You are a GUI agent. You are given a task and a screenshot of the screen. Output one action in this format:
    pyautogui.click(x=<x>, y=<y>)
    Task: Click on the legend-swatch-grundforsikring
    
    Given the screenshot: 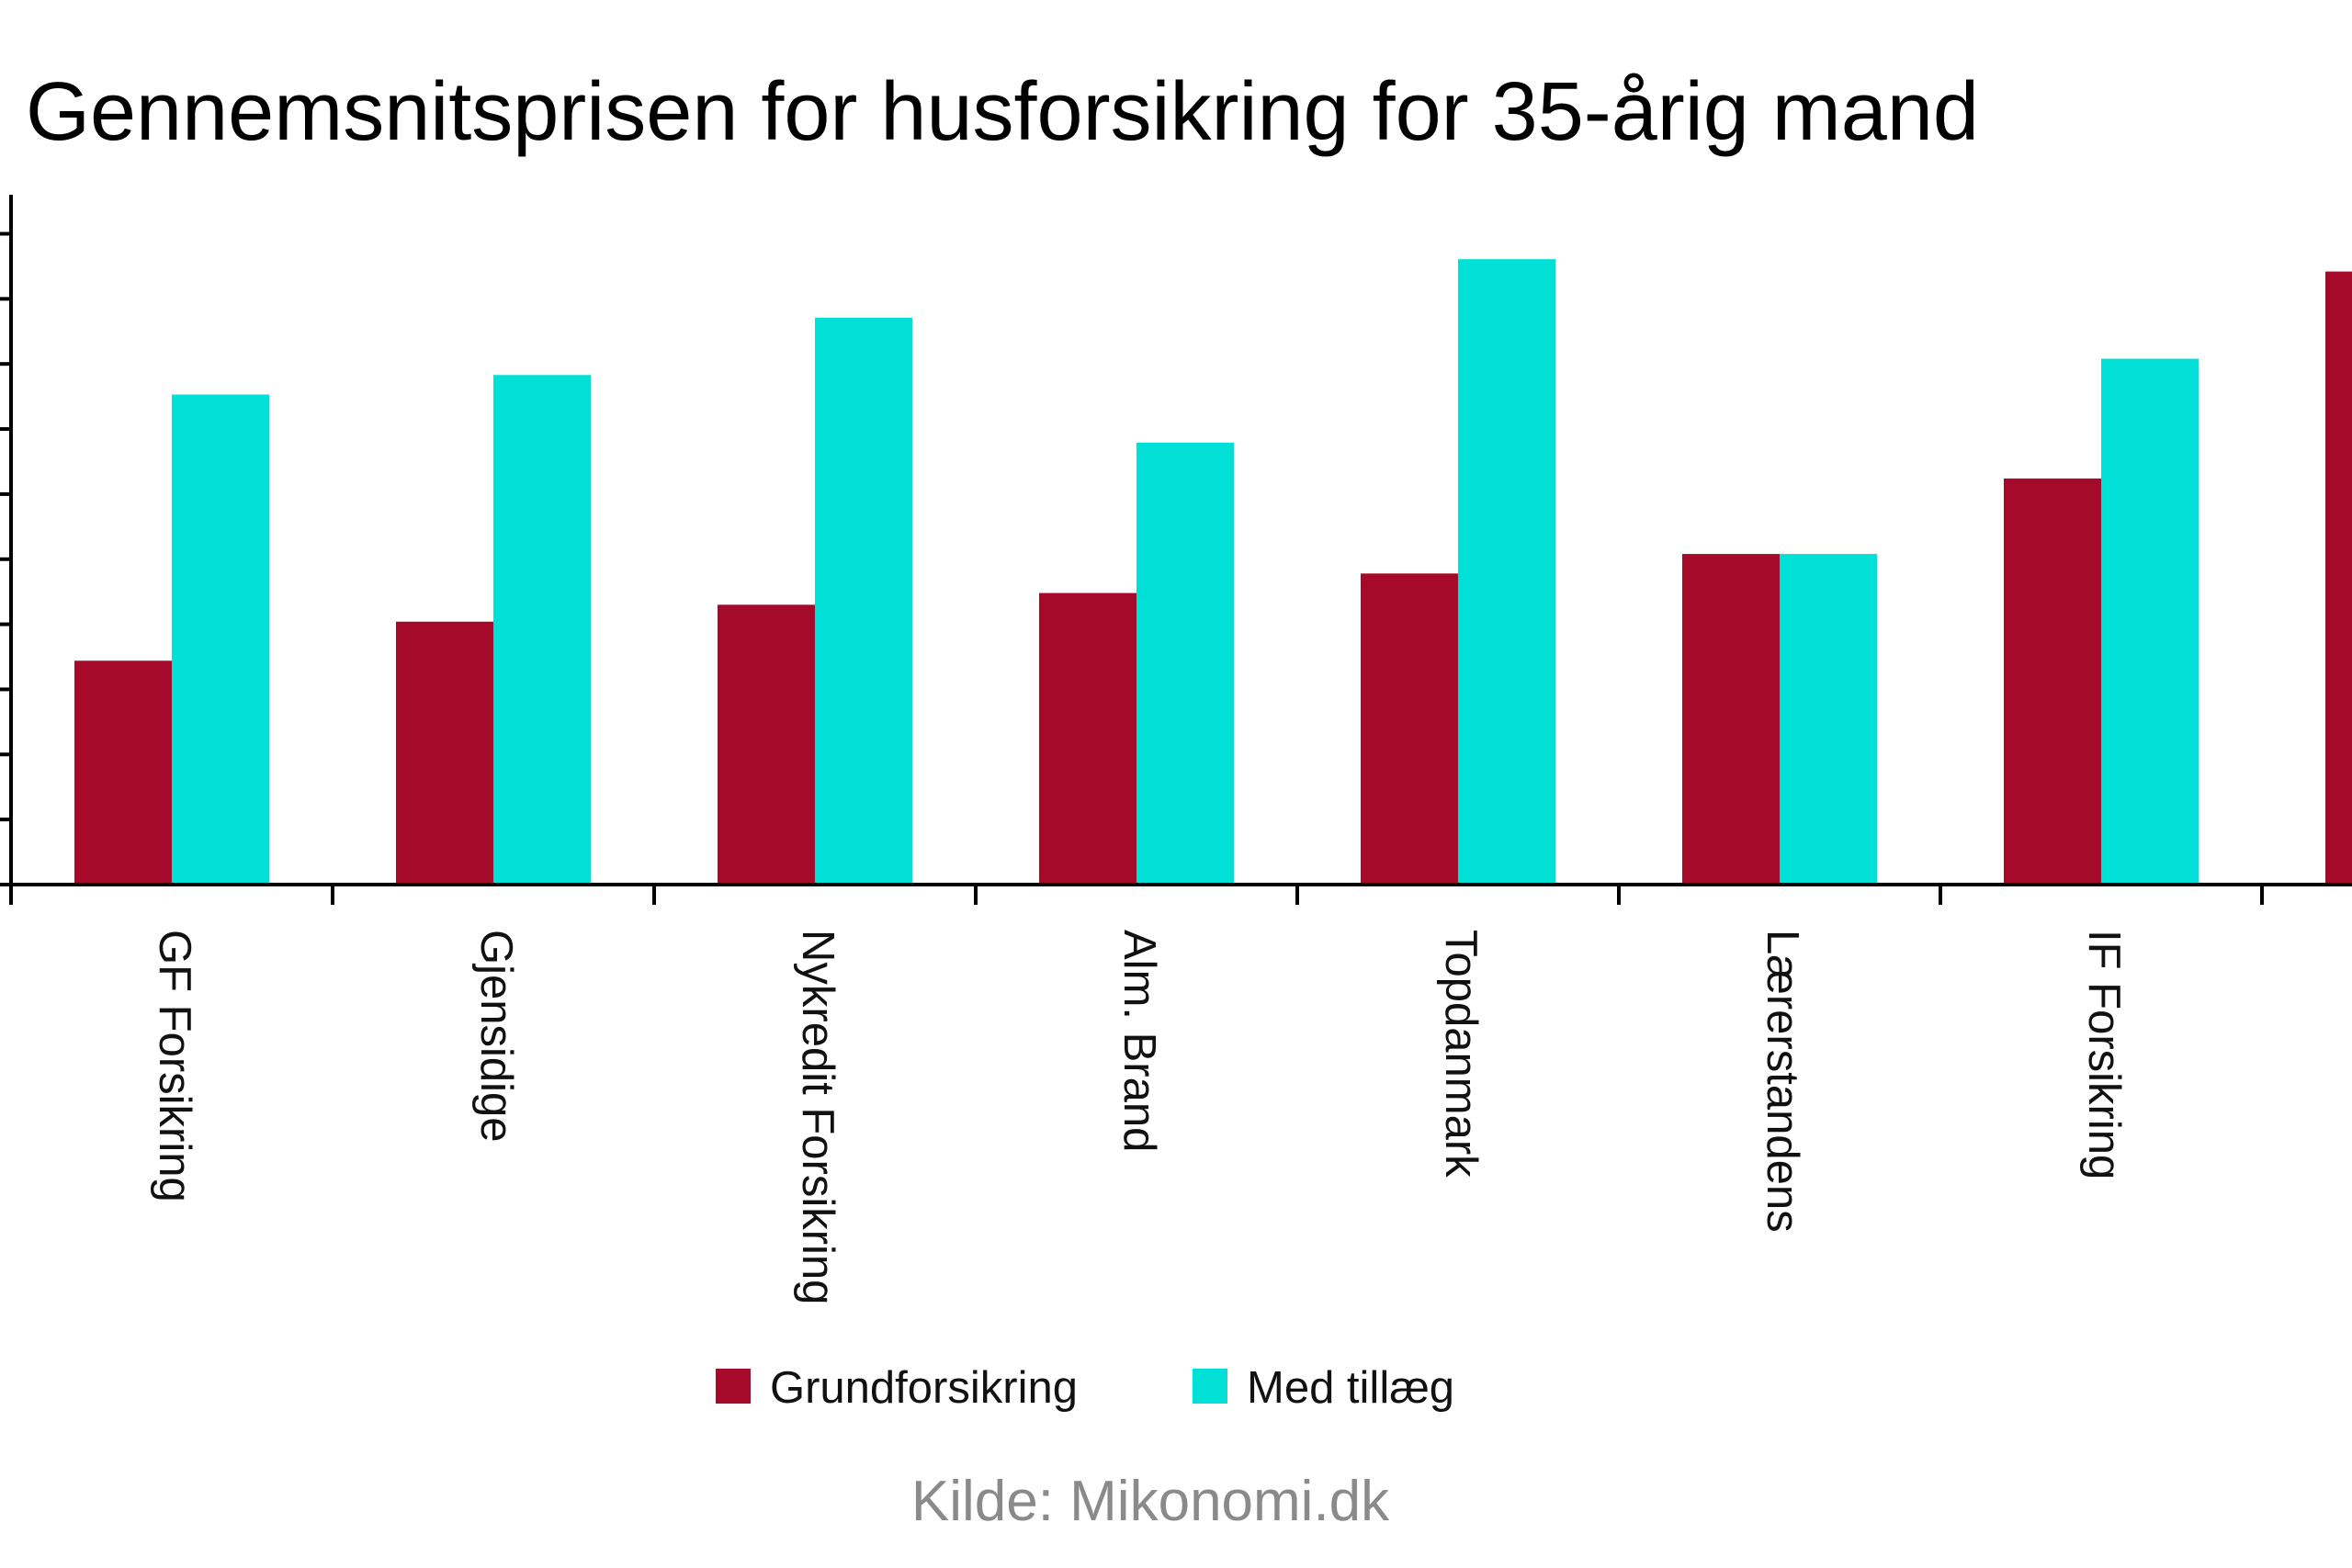 What is the action you would take?
    pyautogui.click(x=733, y=1387)
    